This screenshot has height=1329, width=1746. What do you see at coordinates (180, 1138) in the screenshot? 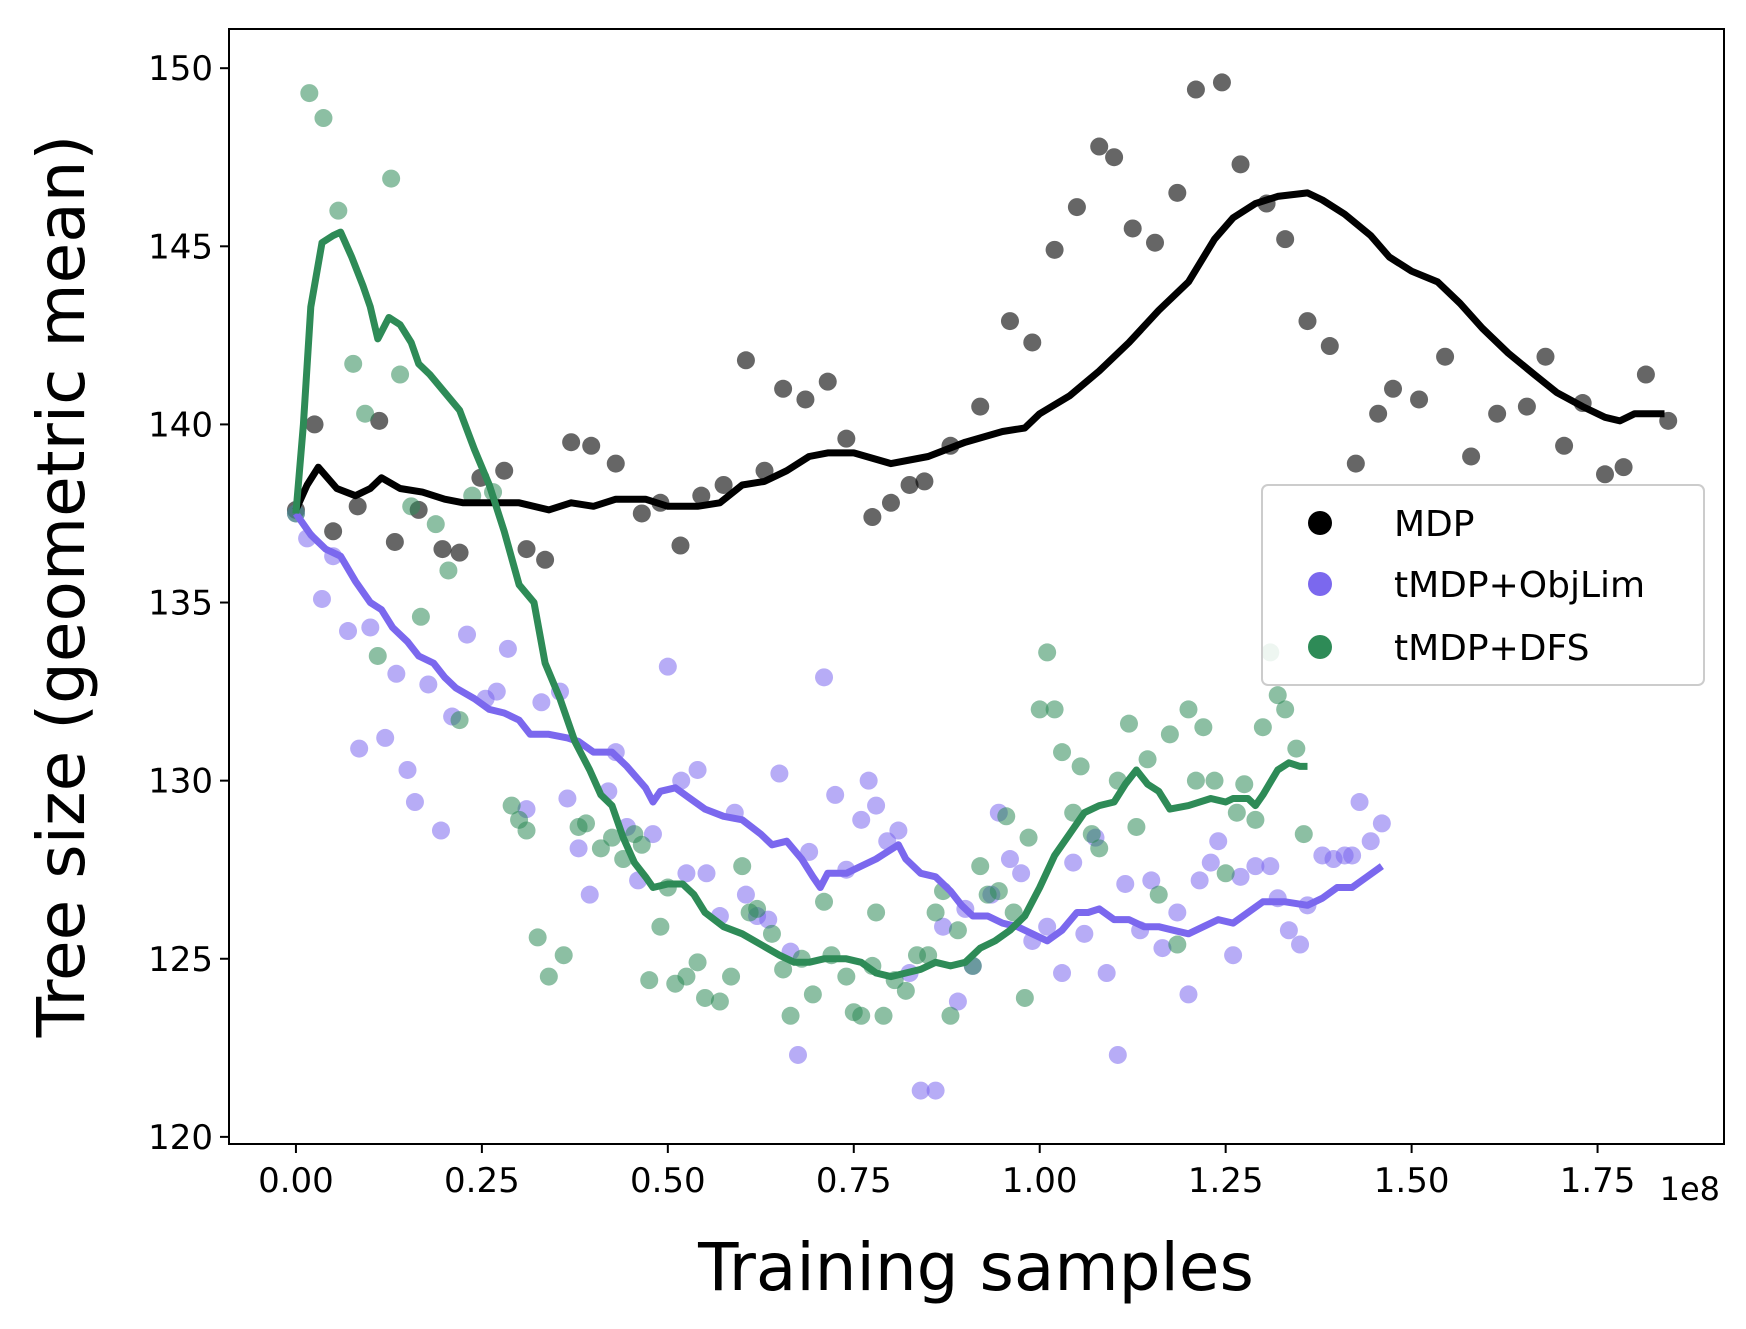
I see `y-tick-label: 120` at bounding box center [180, 1138].